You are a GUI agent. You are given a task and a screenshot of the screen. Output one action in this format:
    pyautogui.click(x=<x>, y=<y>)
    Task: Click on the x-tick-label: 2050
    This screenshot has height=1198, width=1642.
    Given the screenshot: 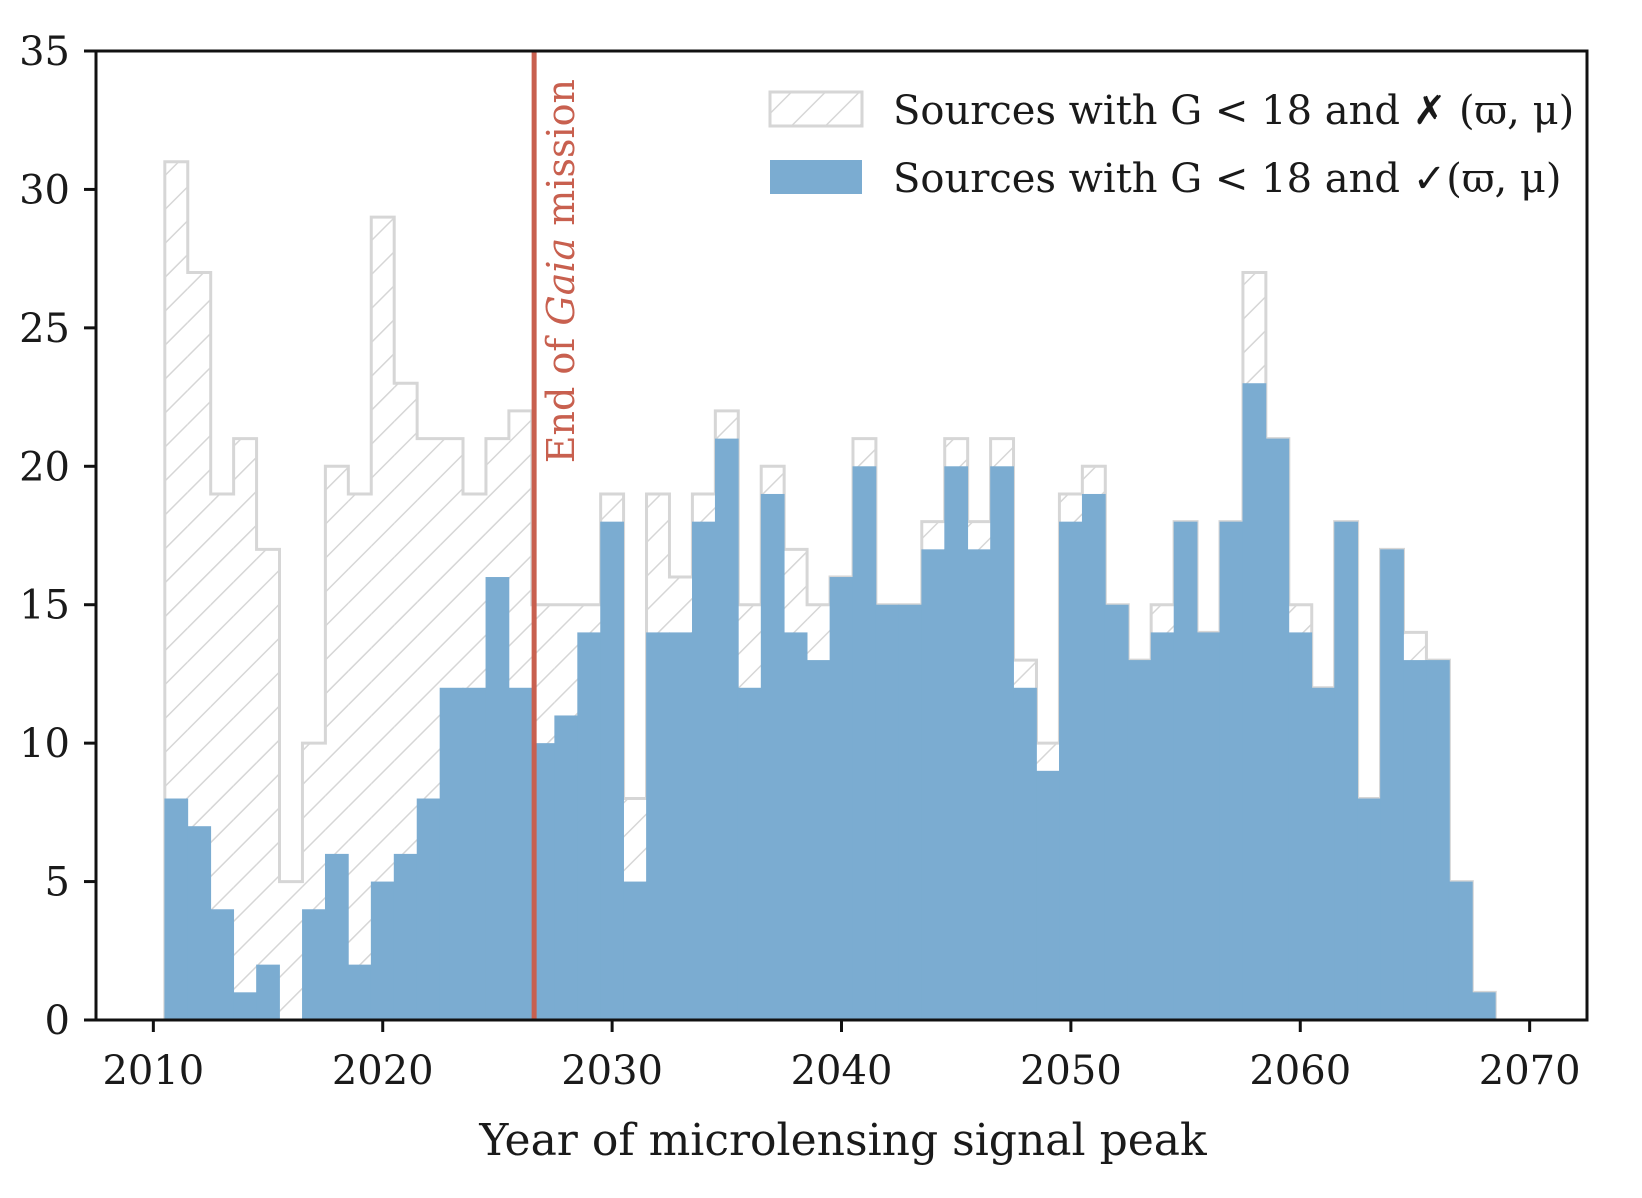 What is the action you would take?
    pyautogui.click(x=1071, y=1071)
    